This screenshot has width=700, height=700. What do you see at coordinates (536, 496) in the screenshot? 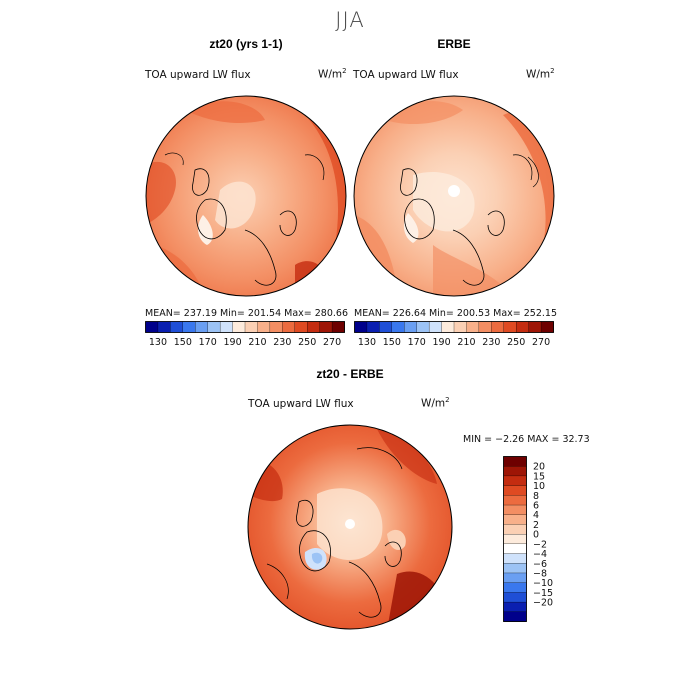
I see `diff-colorbar-tick-label: 8` at bounding box center [536, 496].